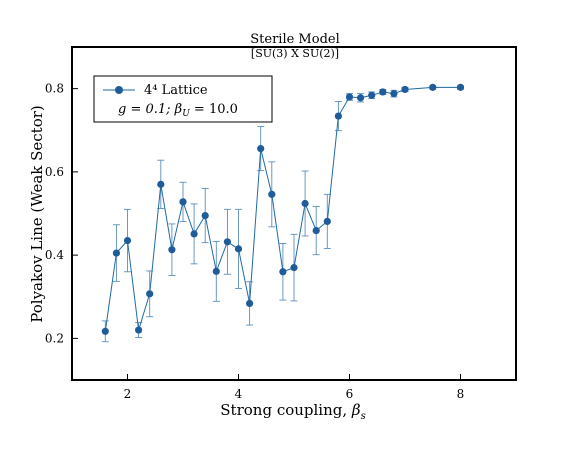 The image size is (581, 449). What do you see at coordinates (294, 387) in the screenshot?
I see `x-axis-ticks: 2 4 6 8` at bounding box center [294, 387].